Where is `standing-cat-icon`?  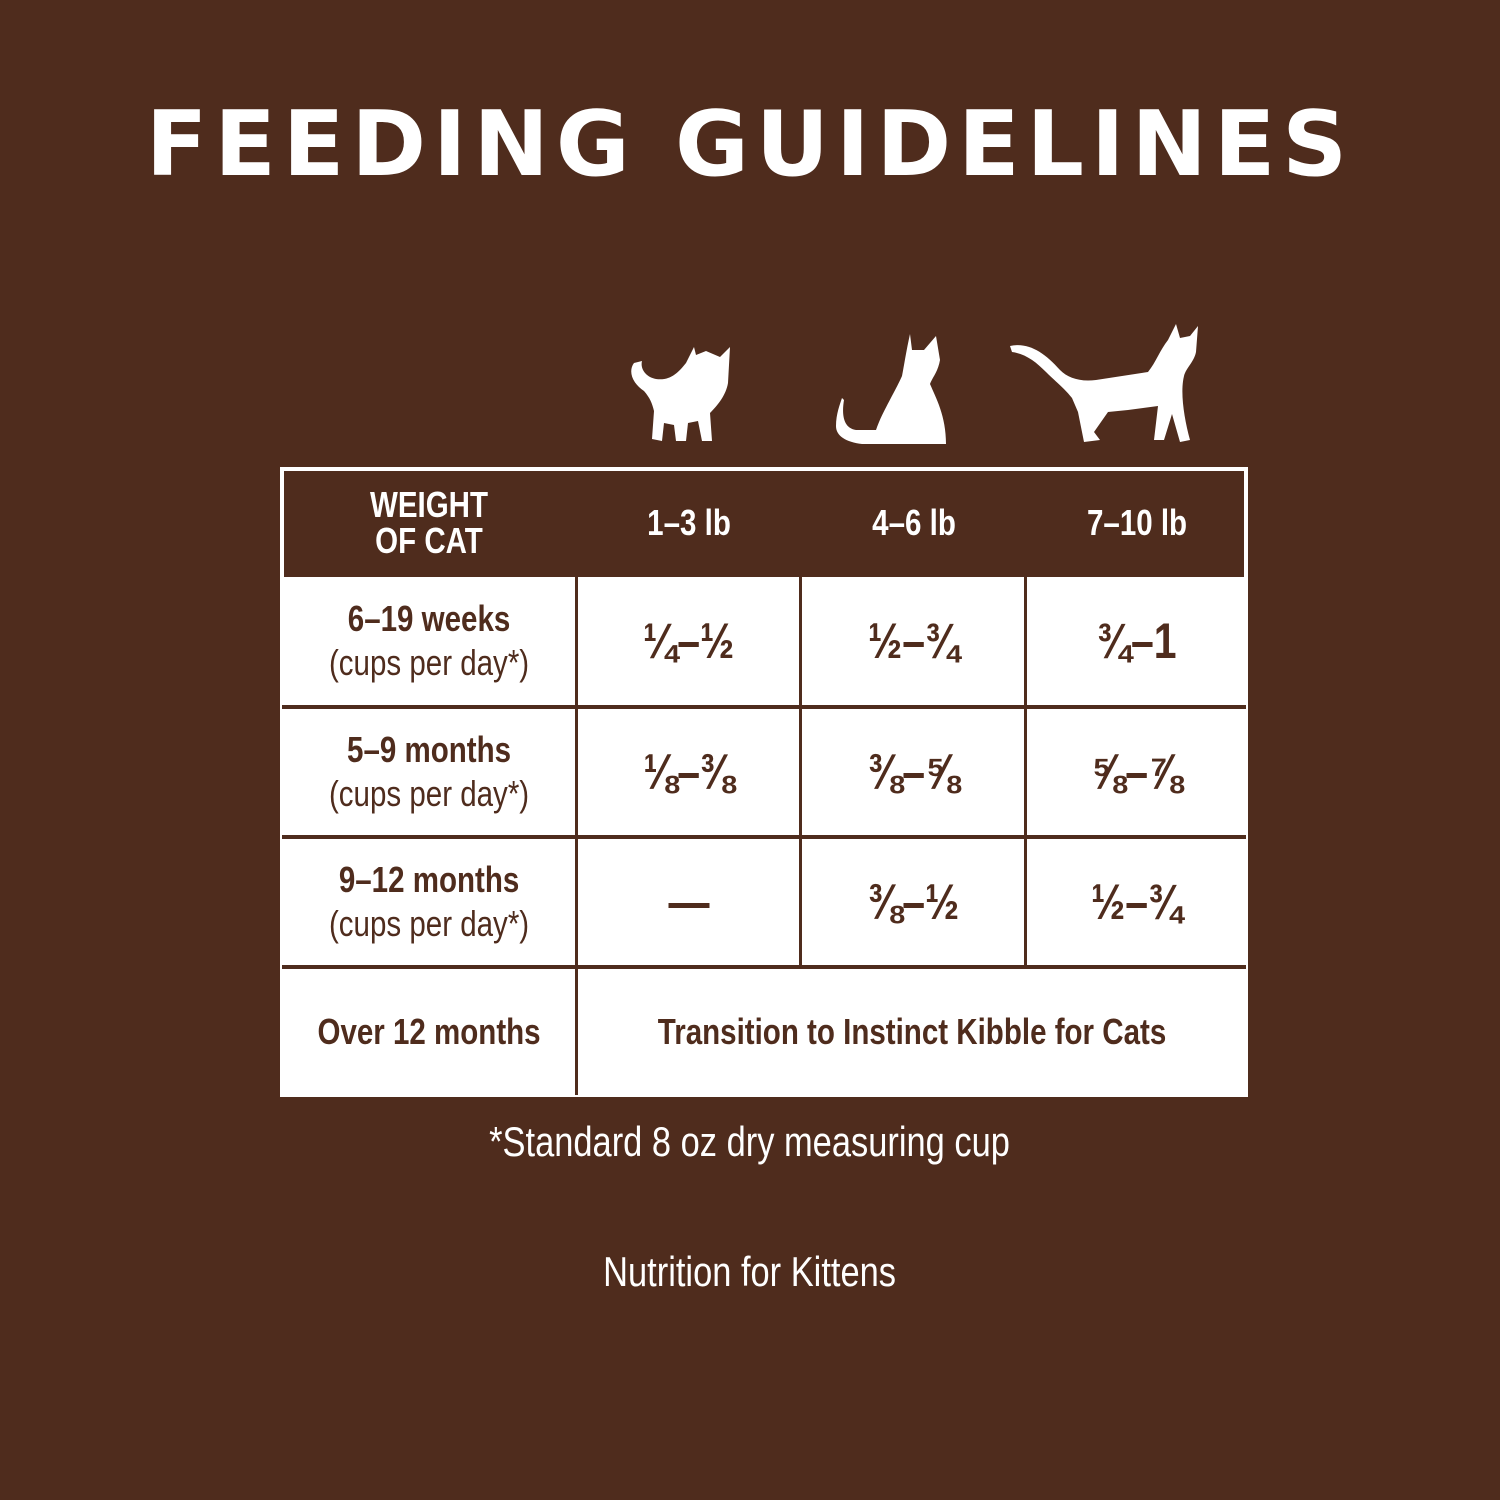
standing-cat-icon is located at coordinates (1104, 383).